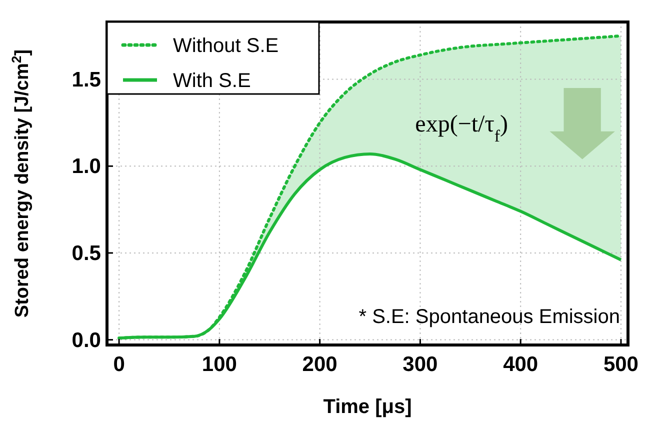 The width and height of the screenshot is (646, 431). I want to click on y-tick-label: 1.0, so click(86, 166).